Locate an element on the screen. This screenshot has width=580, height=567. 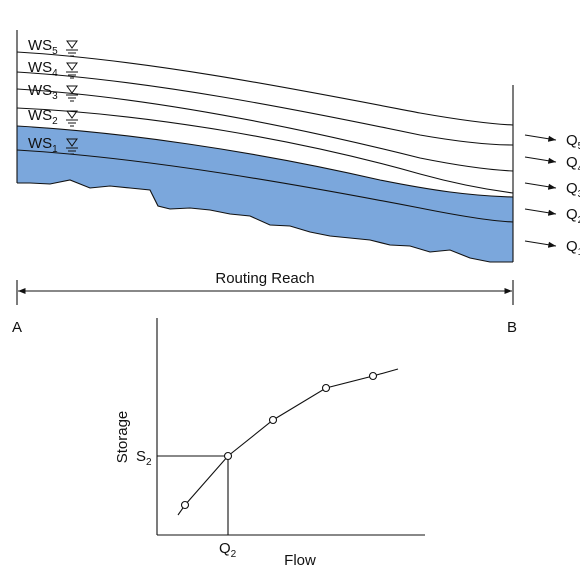
ws-label: WS5 is located at coordinates (43, 47).